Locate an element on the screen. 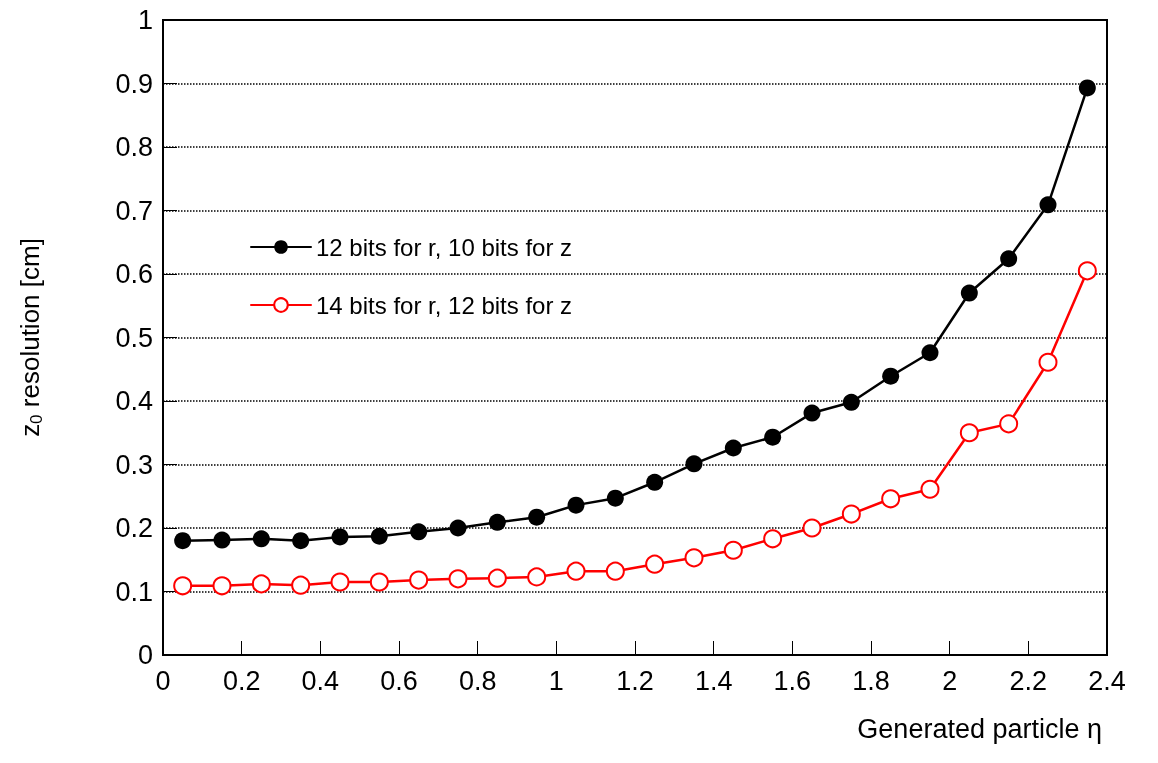 The image size is (1158, 763). y-tick-label: 0.3 is located at coordinates (134, 464).